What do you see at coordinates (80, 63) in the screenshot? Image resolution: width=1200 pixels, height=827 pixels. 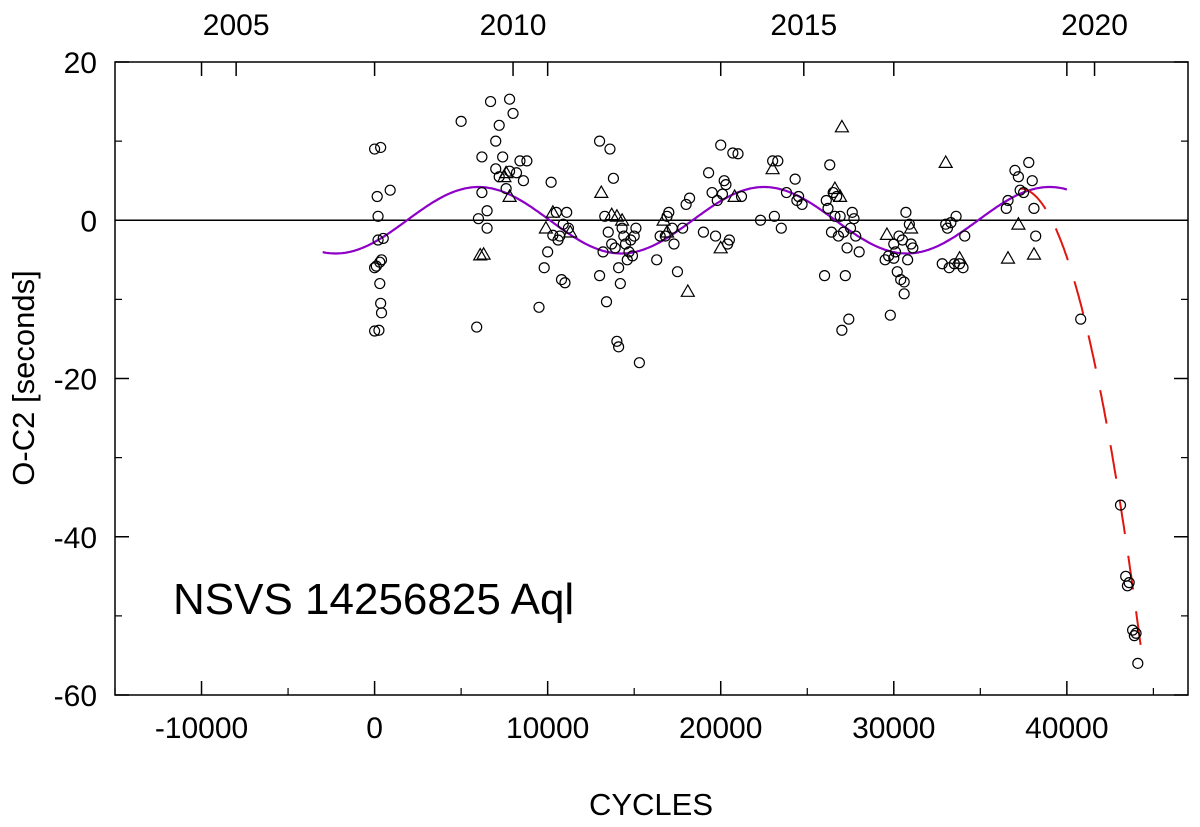 I see `y-tick-label: 20` at bounding box center [80, 63].